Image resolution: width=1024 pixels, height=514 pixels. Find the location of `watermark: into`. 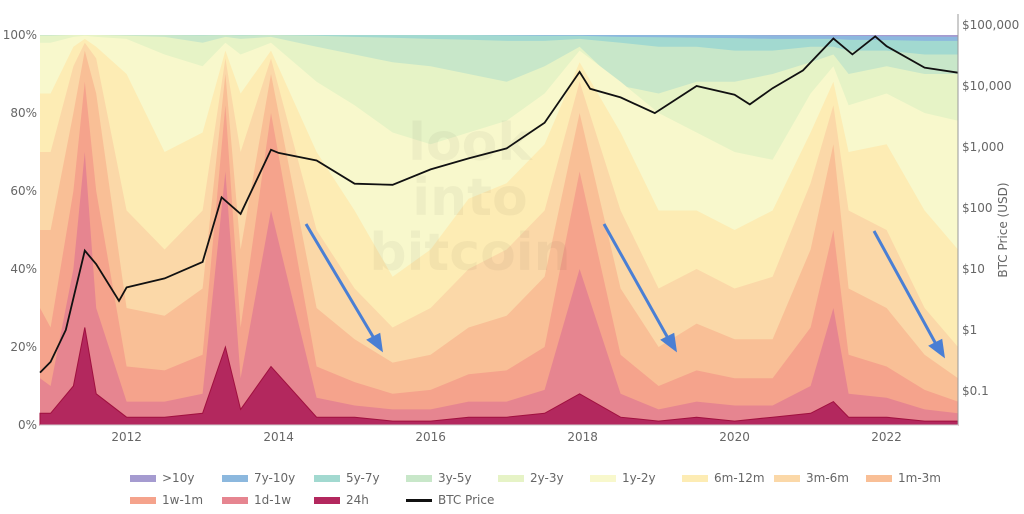

watermark: into is located at coordinates (469, 198).